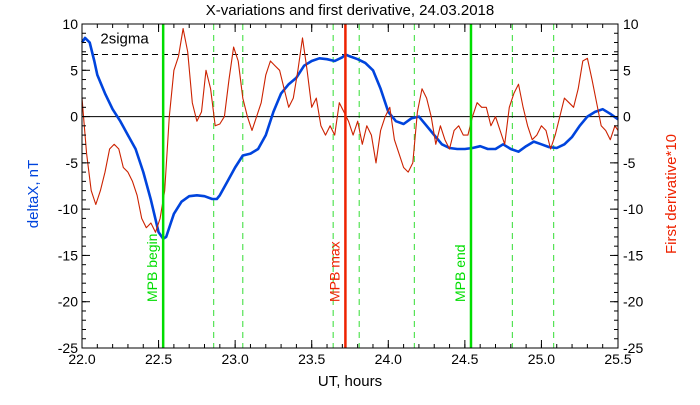 The image size is (700, 405). I want to click on x-tick-label: 22.5, so click(158, 359).